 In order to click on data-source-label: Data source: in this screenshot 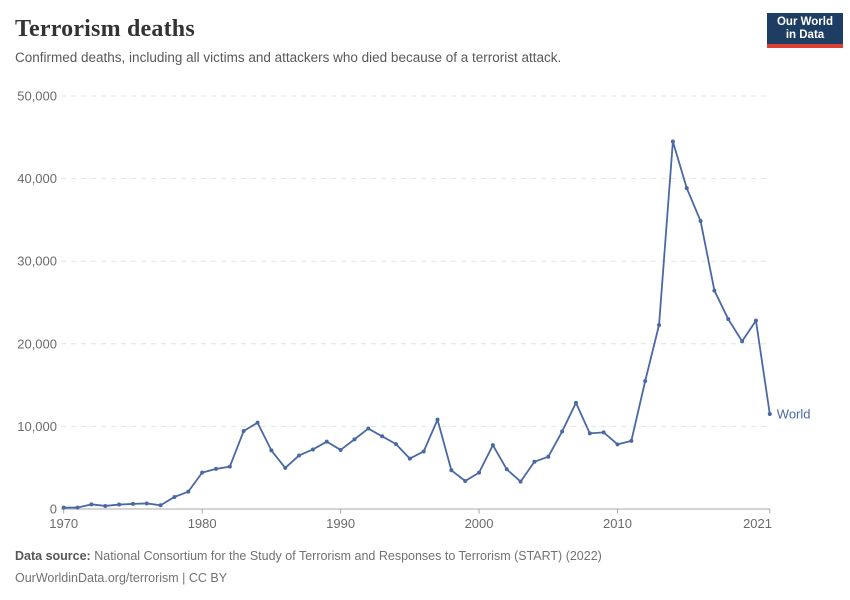, I will do `click(53, 556)`.